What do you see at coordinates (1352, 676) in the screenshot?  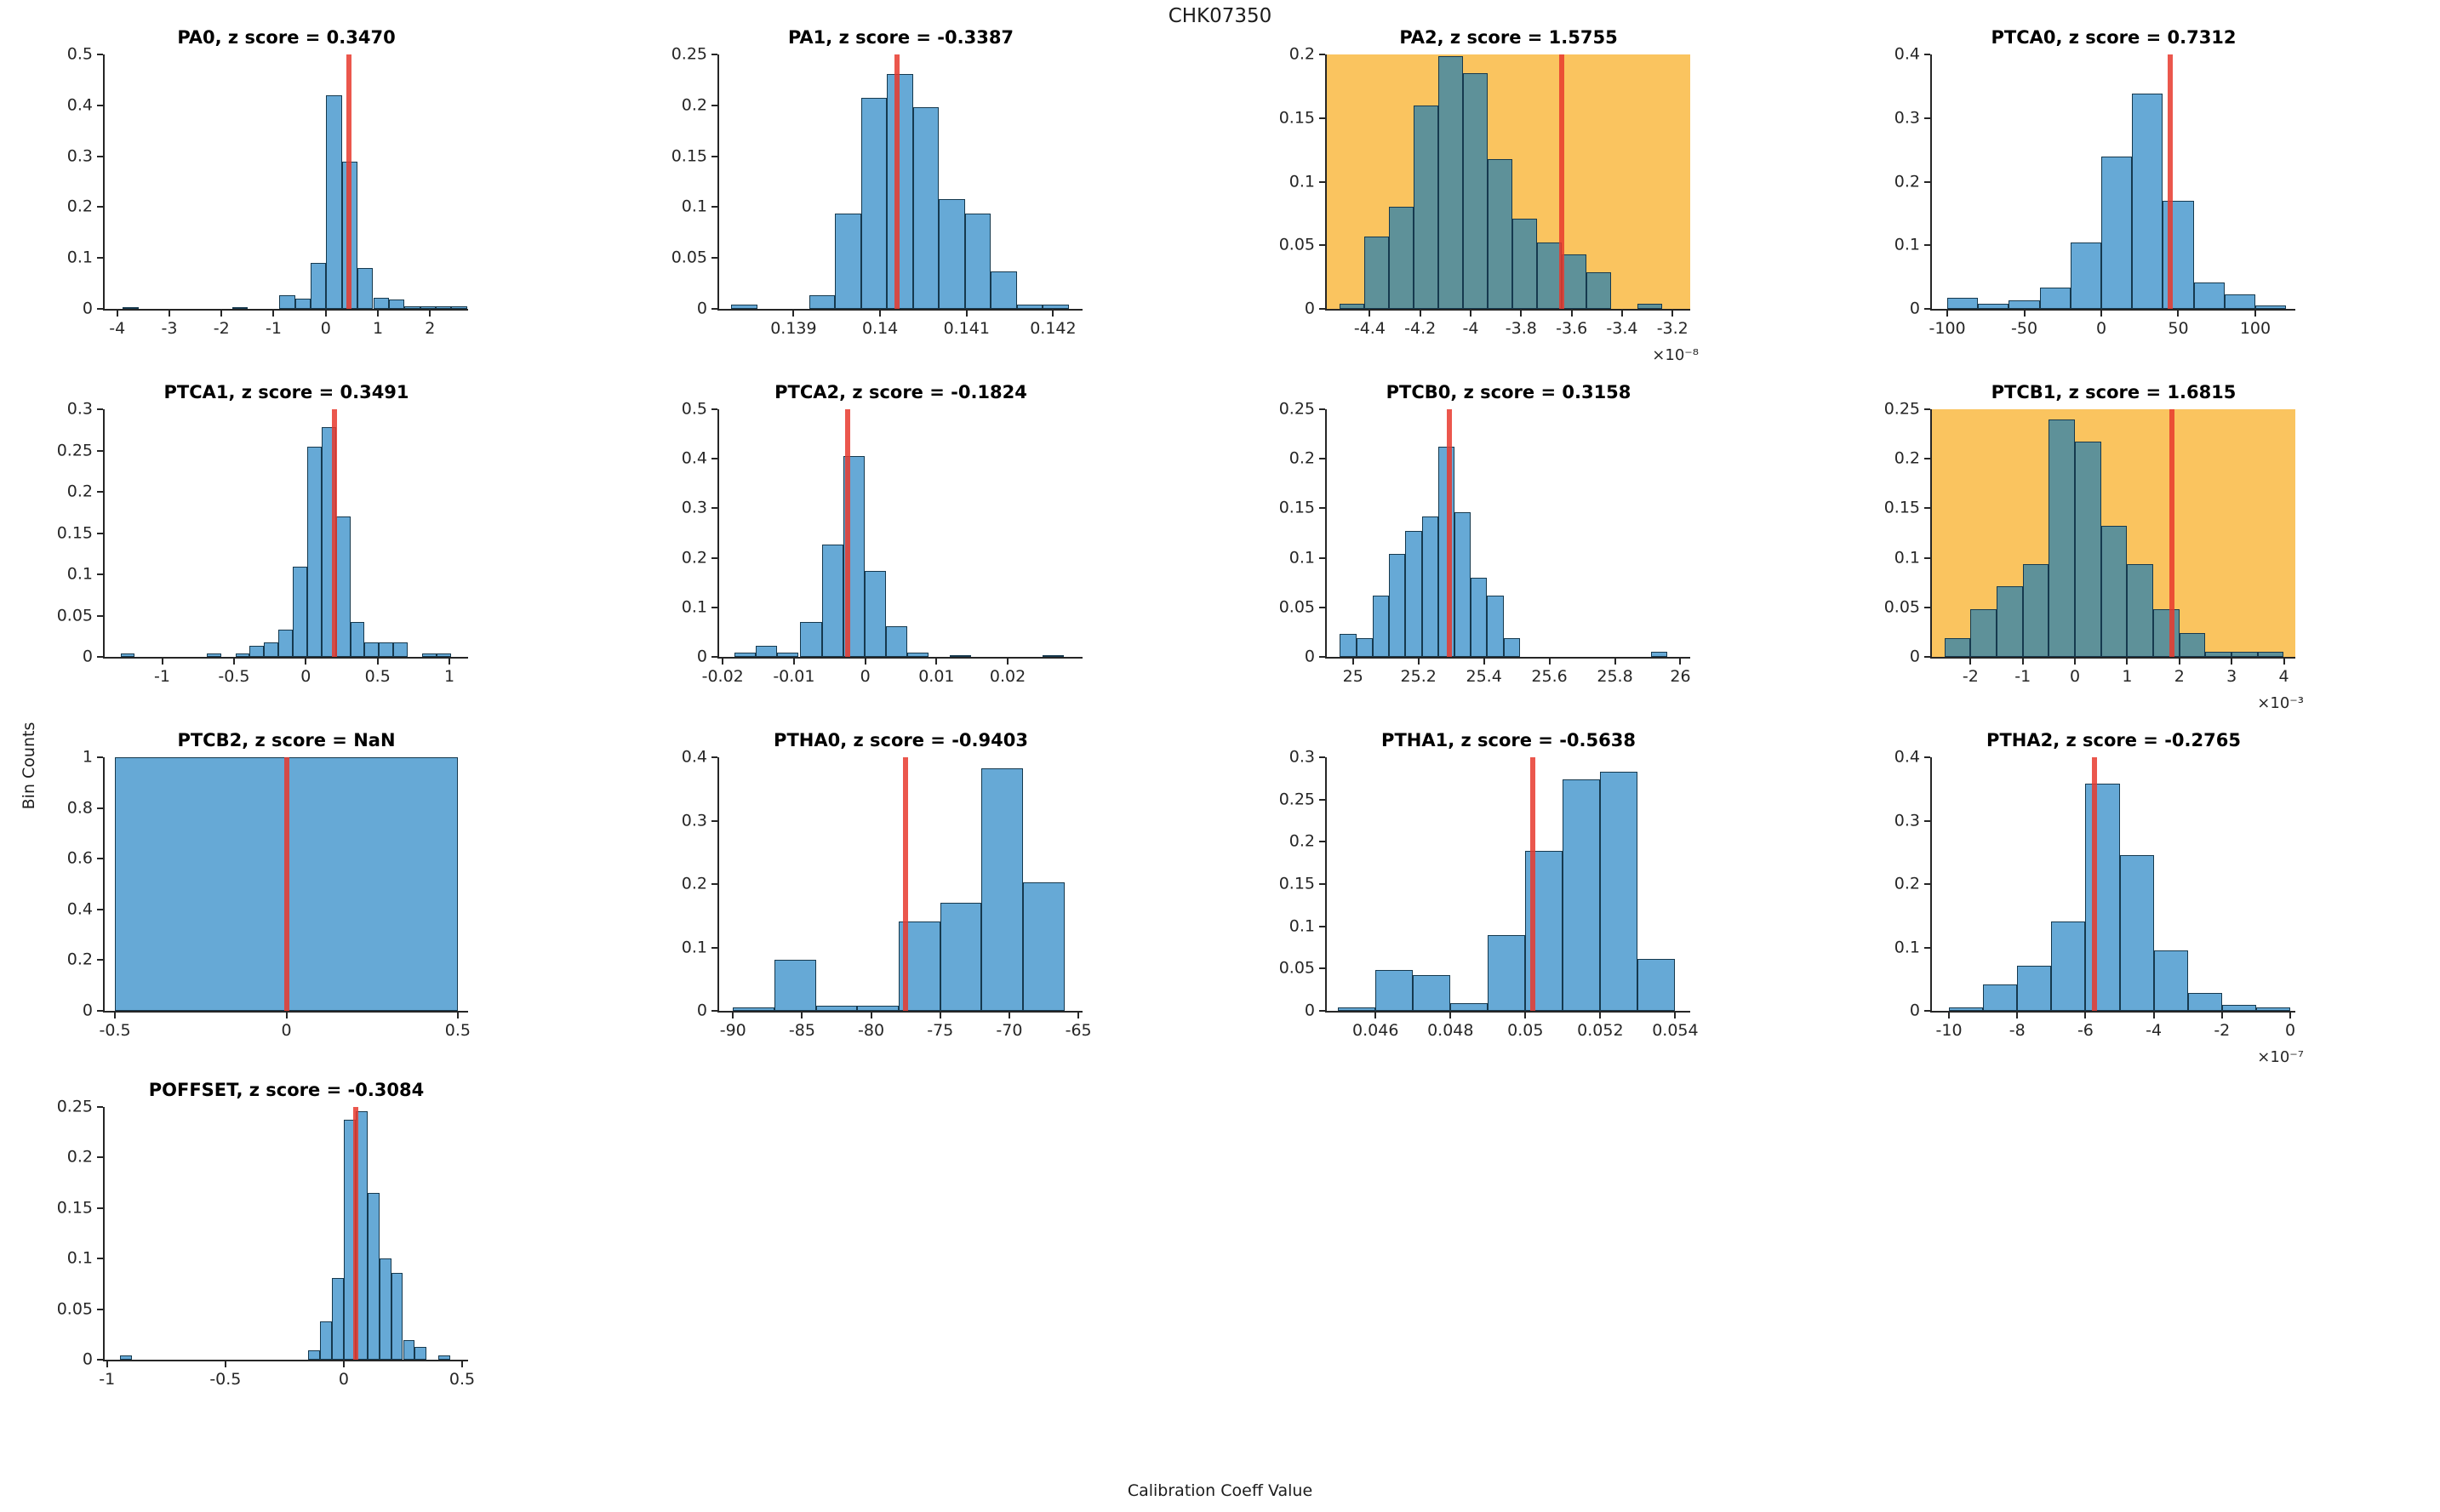 I see `x-tick-label: 25` at bounding box center [1352, 676].